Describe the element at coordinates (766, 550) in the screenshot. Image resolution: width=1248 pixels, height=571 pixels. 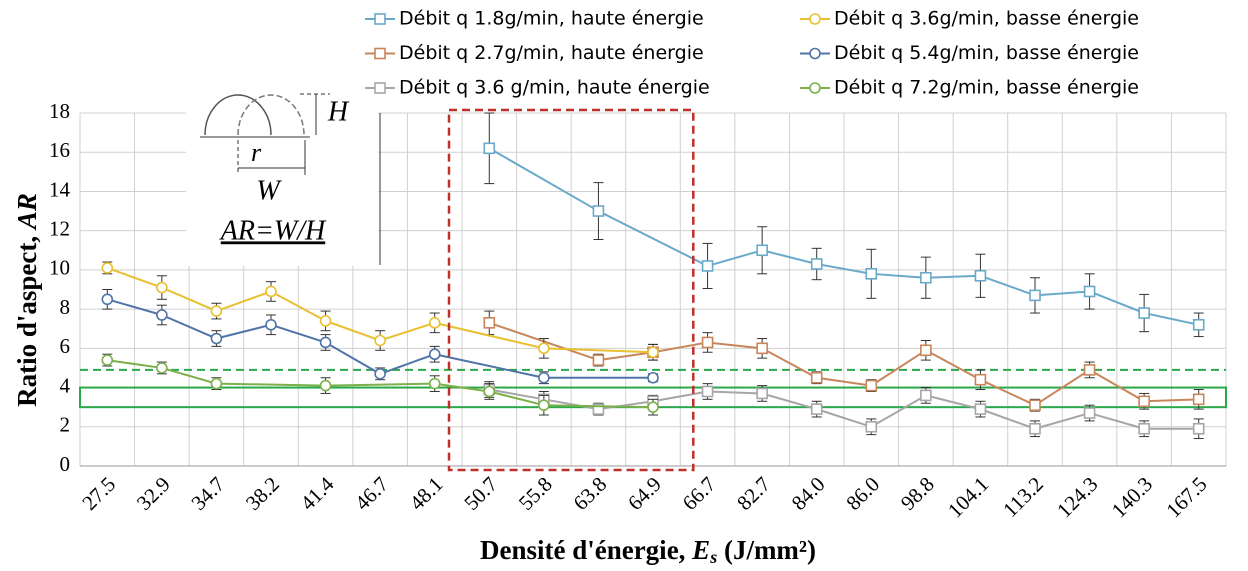
I see `x-label-part: (J/mm²)` at that location.